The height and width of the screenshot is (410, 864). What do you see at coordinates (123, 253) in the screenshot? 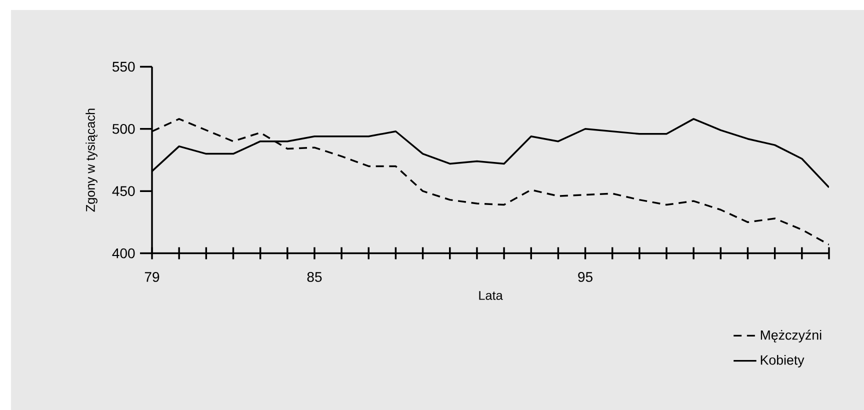
I see `y-tick-label: 400` at bounding box center [123, 253].